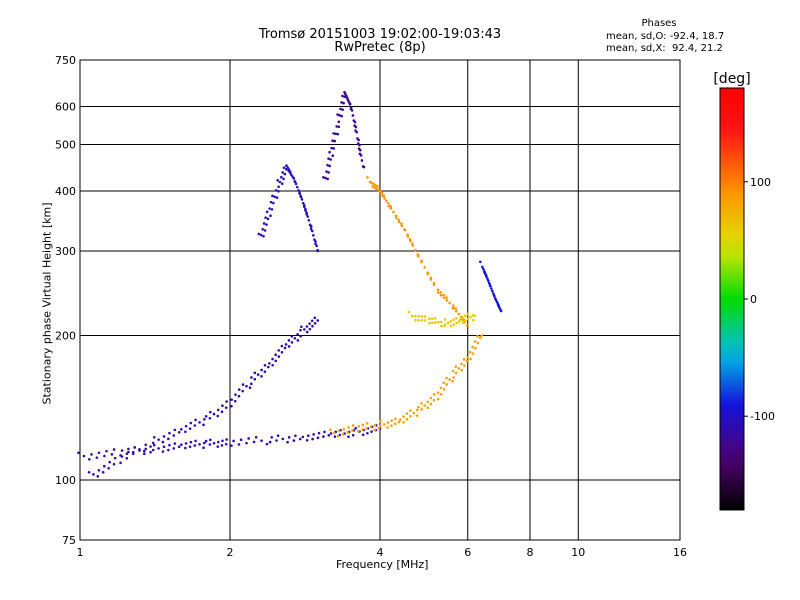  Describe the element at coordinates (47, 303) in the screenshot. I see `y-axis-label: Stationary phase Virtual Height [km]` at that location.